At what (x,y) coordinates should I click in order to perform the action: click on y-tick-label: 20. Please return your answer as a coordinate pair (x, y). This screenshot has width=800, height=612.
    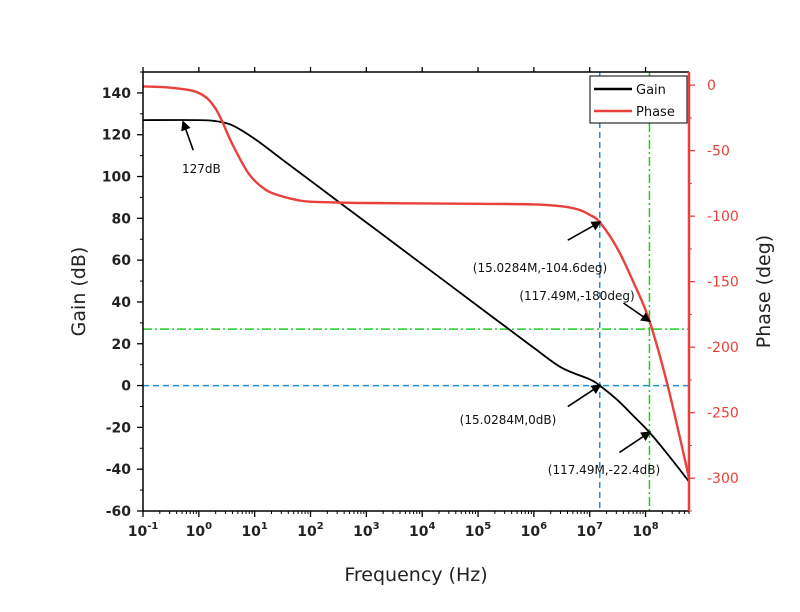
    Looking at the image, I should click on (122, 345).